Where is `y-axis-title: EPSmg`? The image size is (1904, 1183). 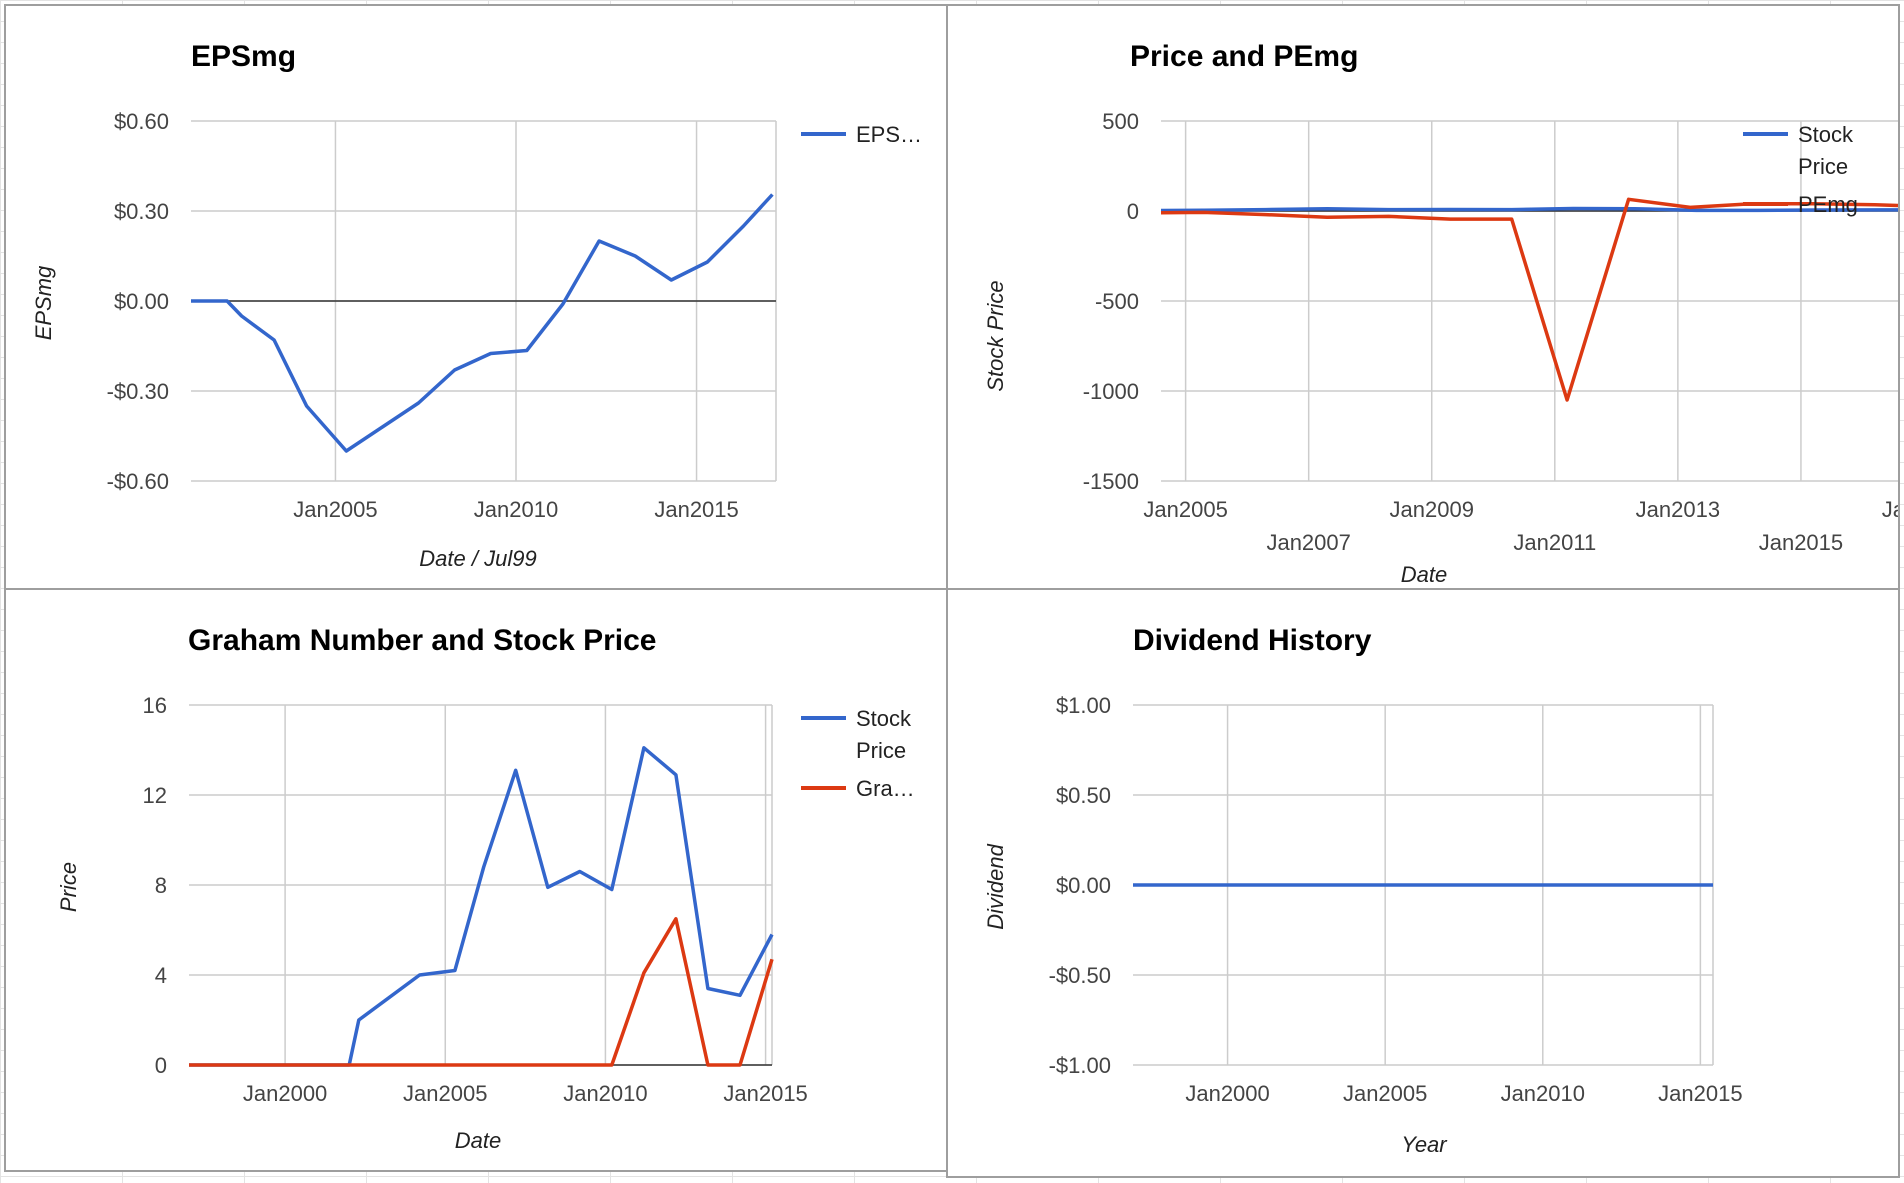
y-axis-title: EPSmg is located at coordinates (43, 302).